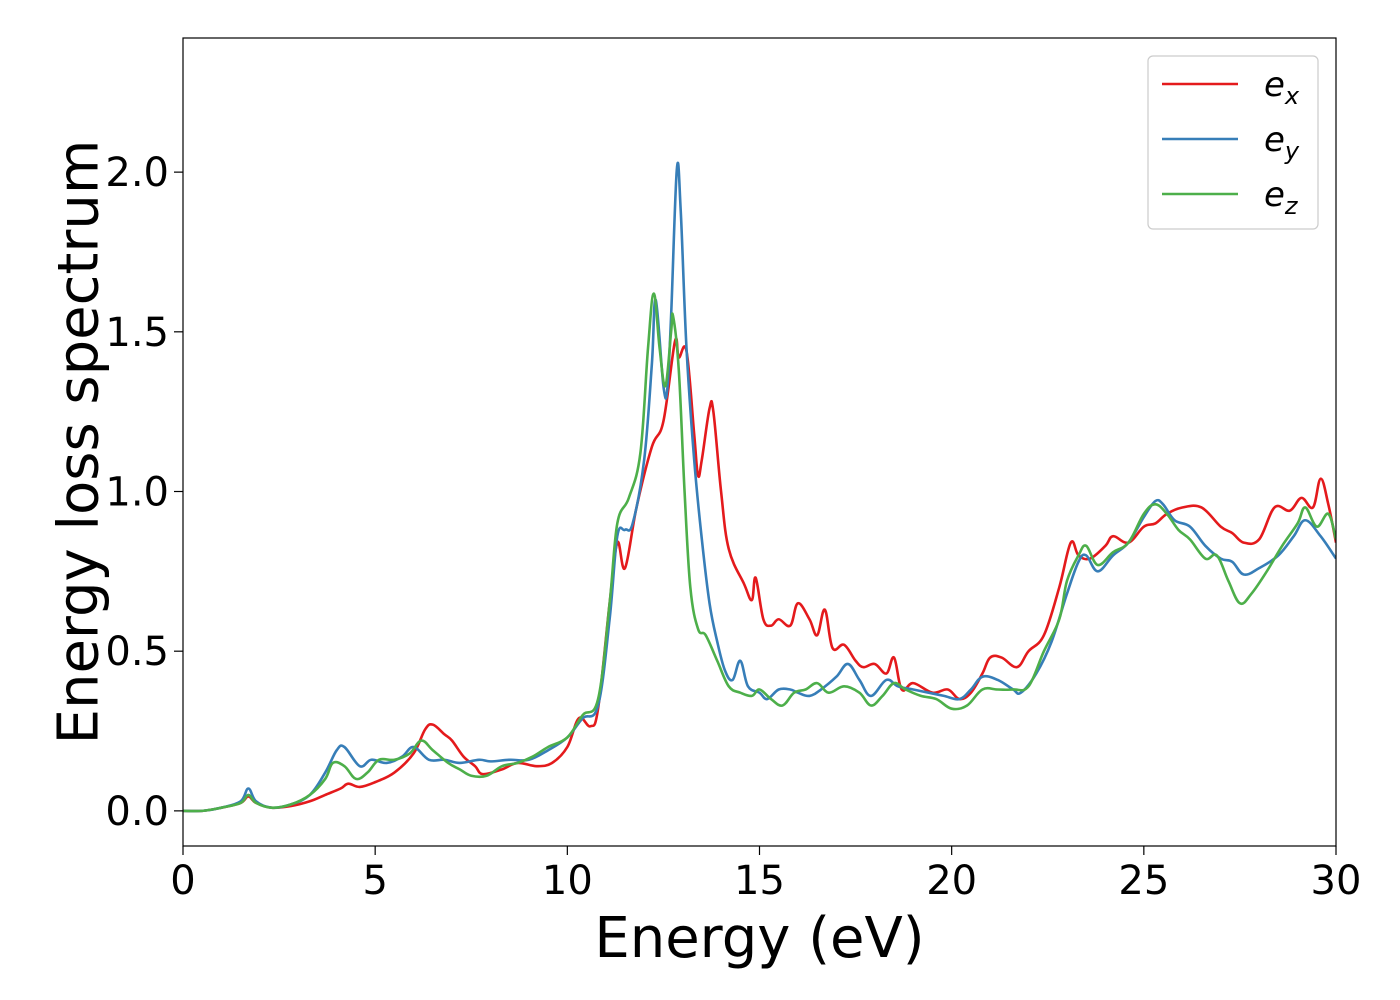 The image size is (1400, 1000). I want to click on legend-label-sub: x, so click(1292, 96).